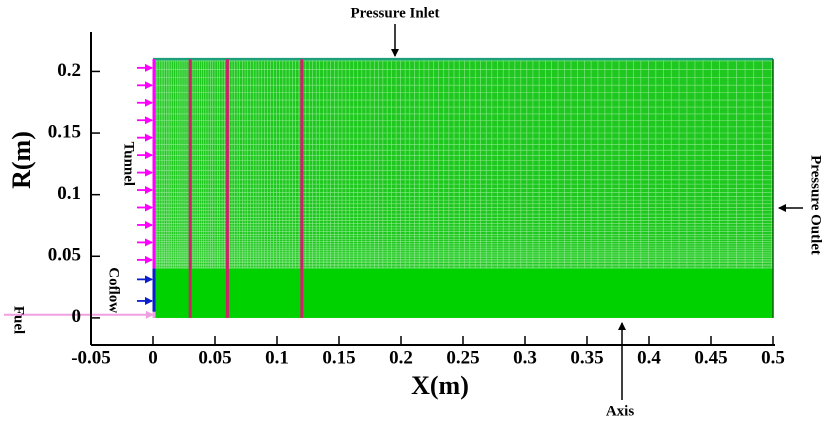  Describe the element at coordinates (649, 357) in the screenshot. I see `x-tick-label: 0.4` at that location.